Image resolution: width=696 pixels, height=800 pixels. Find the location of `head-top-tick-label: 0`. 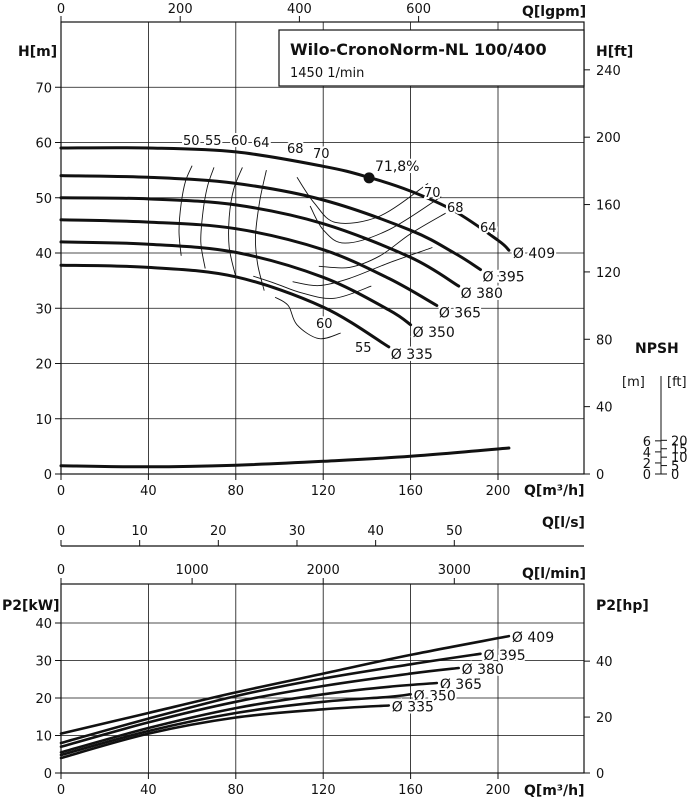

head-top-tick-label: 0 is located at coordinates (61, 9).